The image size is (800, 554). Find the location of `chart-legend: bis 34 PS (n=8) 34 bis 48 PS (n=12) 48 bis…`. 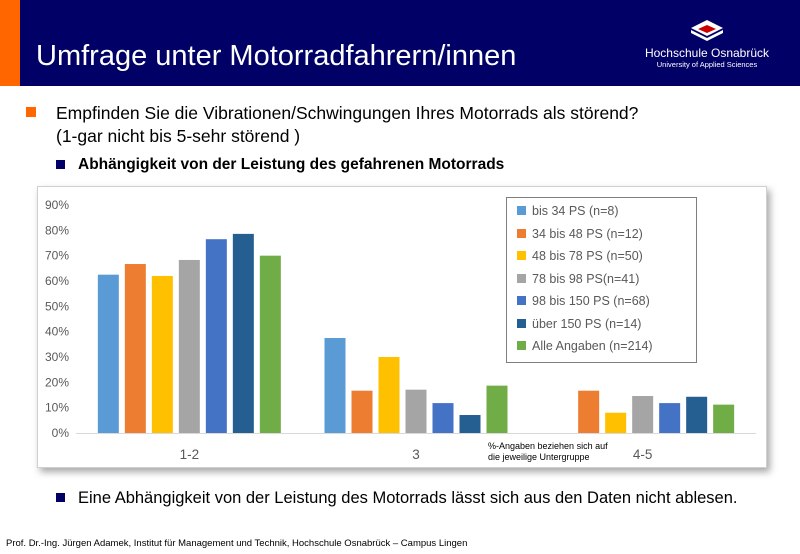

chart-legend: bis 34 PS (n=8) 34 bis 48 PS (n=12) 48 bis… is located at coordinates (601, 280).